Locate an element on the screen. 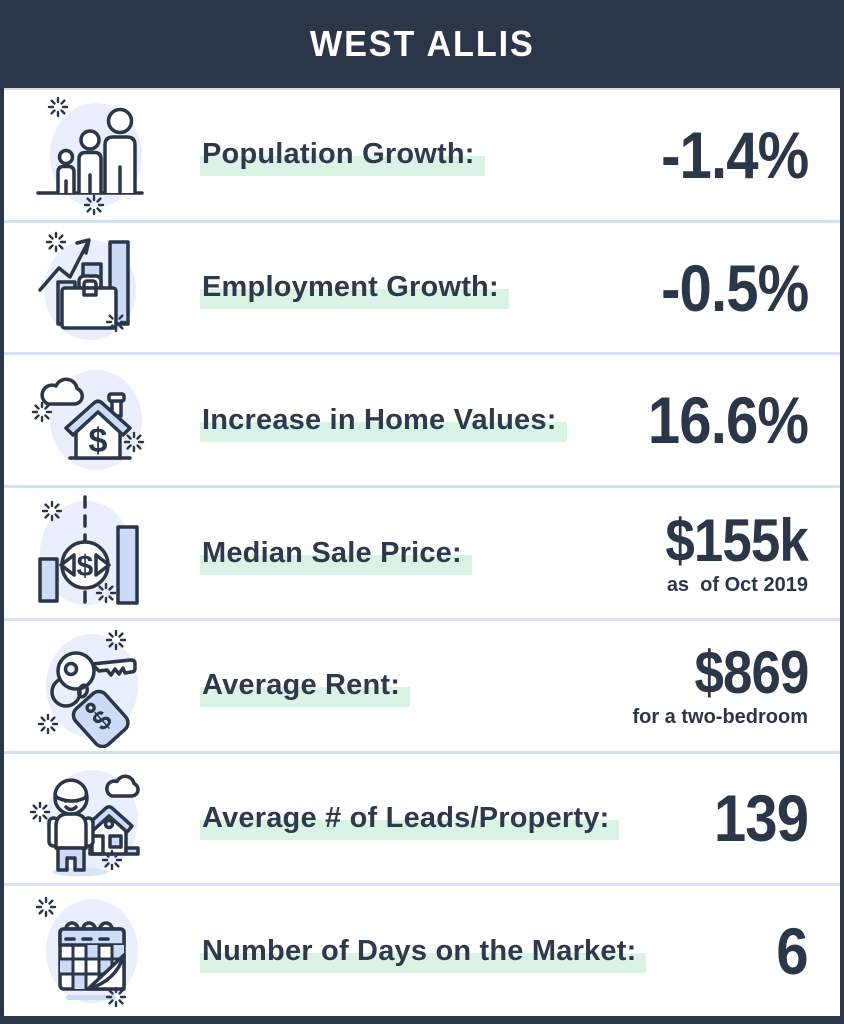 This screenshot has width=844, height=1024. stat-label: Average Rent: is located at coordinates (305, 687).